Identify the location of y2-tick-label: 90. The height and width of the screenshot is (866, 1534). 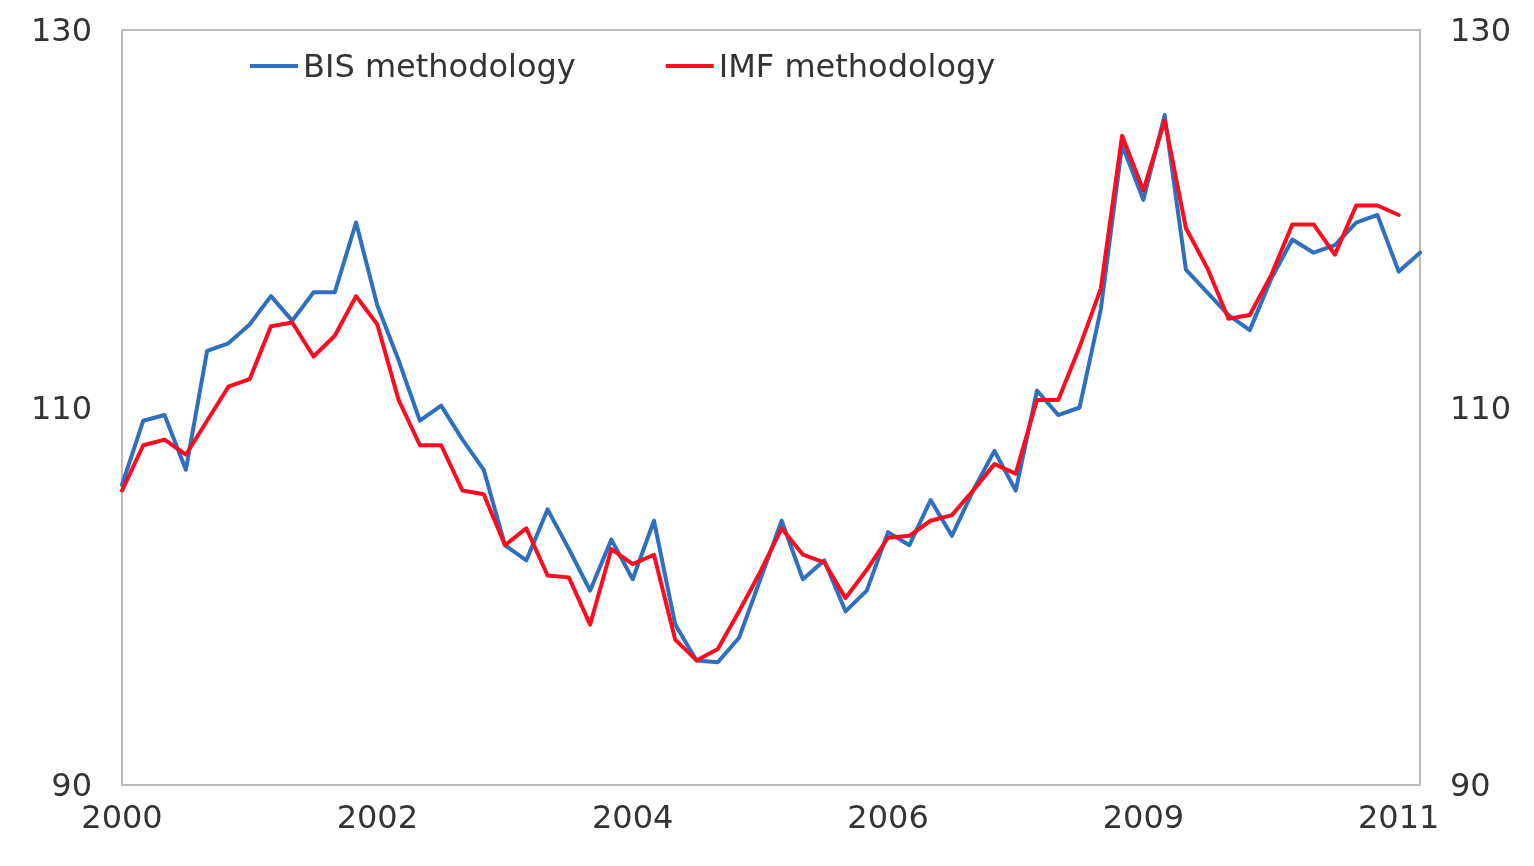
(1470, 785).